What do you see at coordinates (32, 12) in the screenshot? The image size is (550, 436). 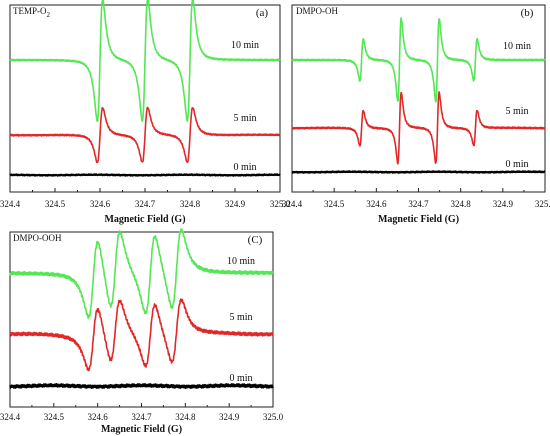 I see `panel-title: TEMP-O2` at bounding box center [32, 12].